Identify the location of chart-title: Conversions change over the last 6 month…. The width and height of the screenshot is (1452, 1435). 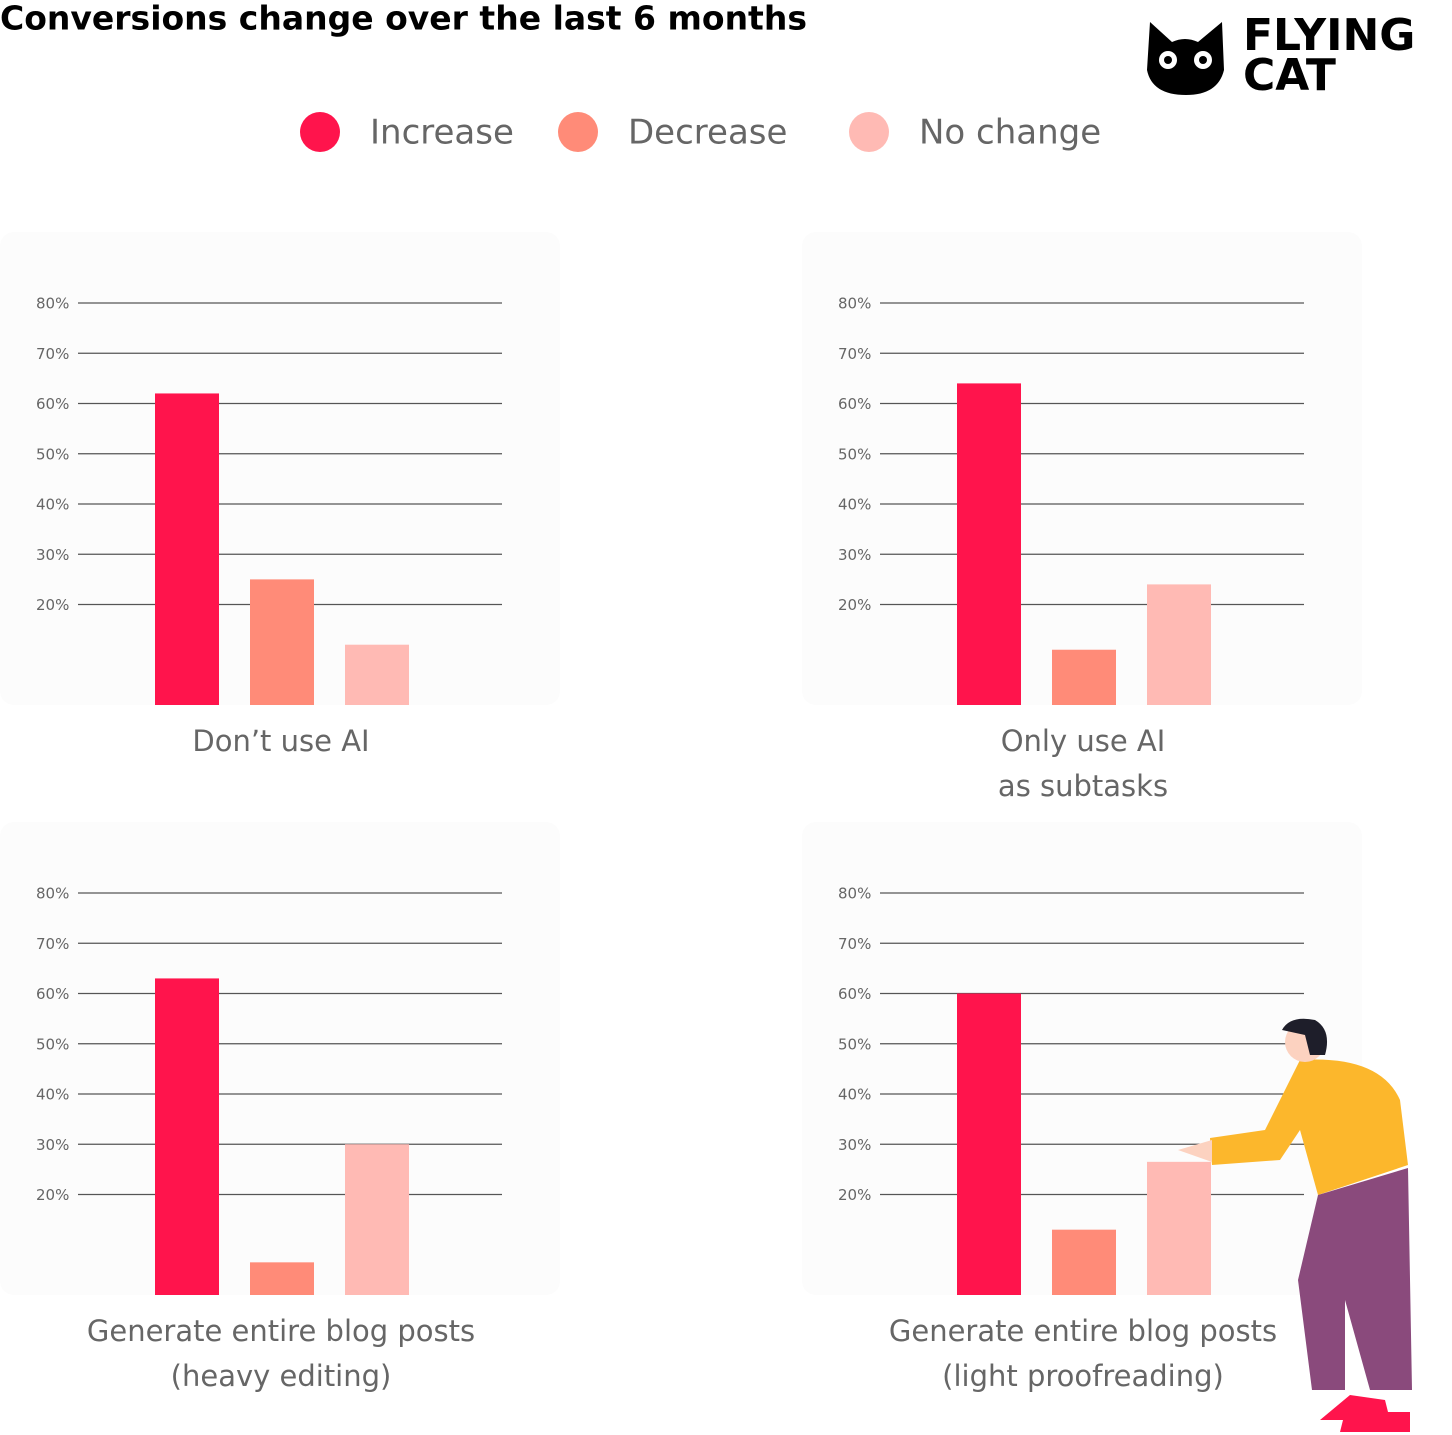
(403, 19).